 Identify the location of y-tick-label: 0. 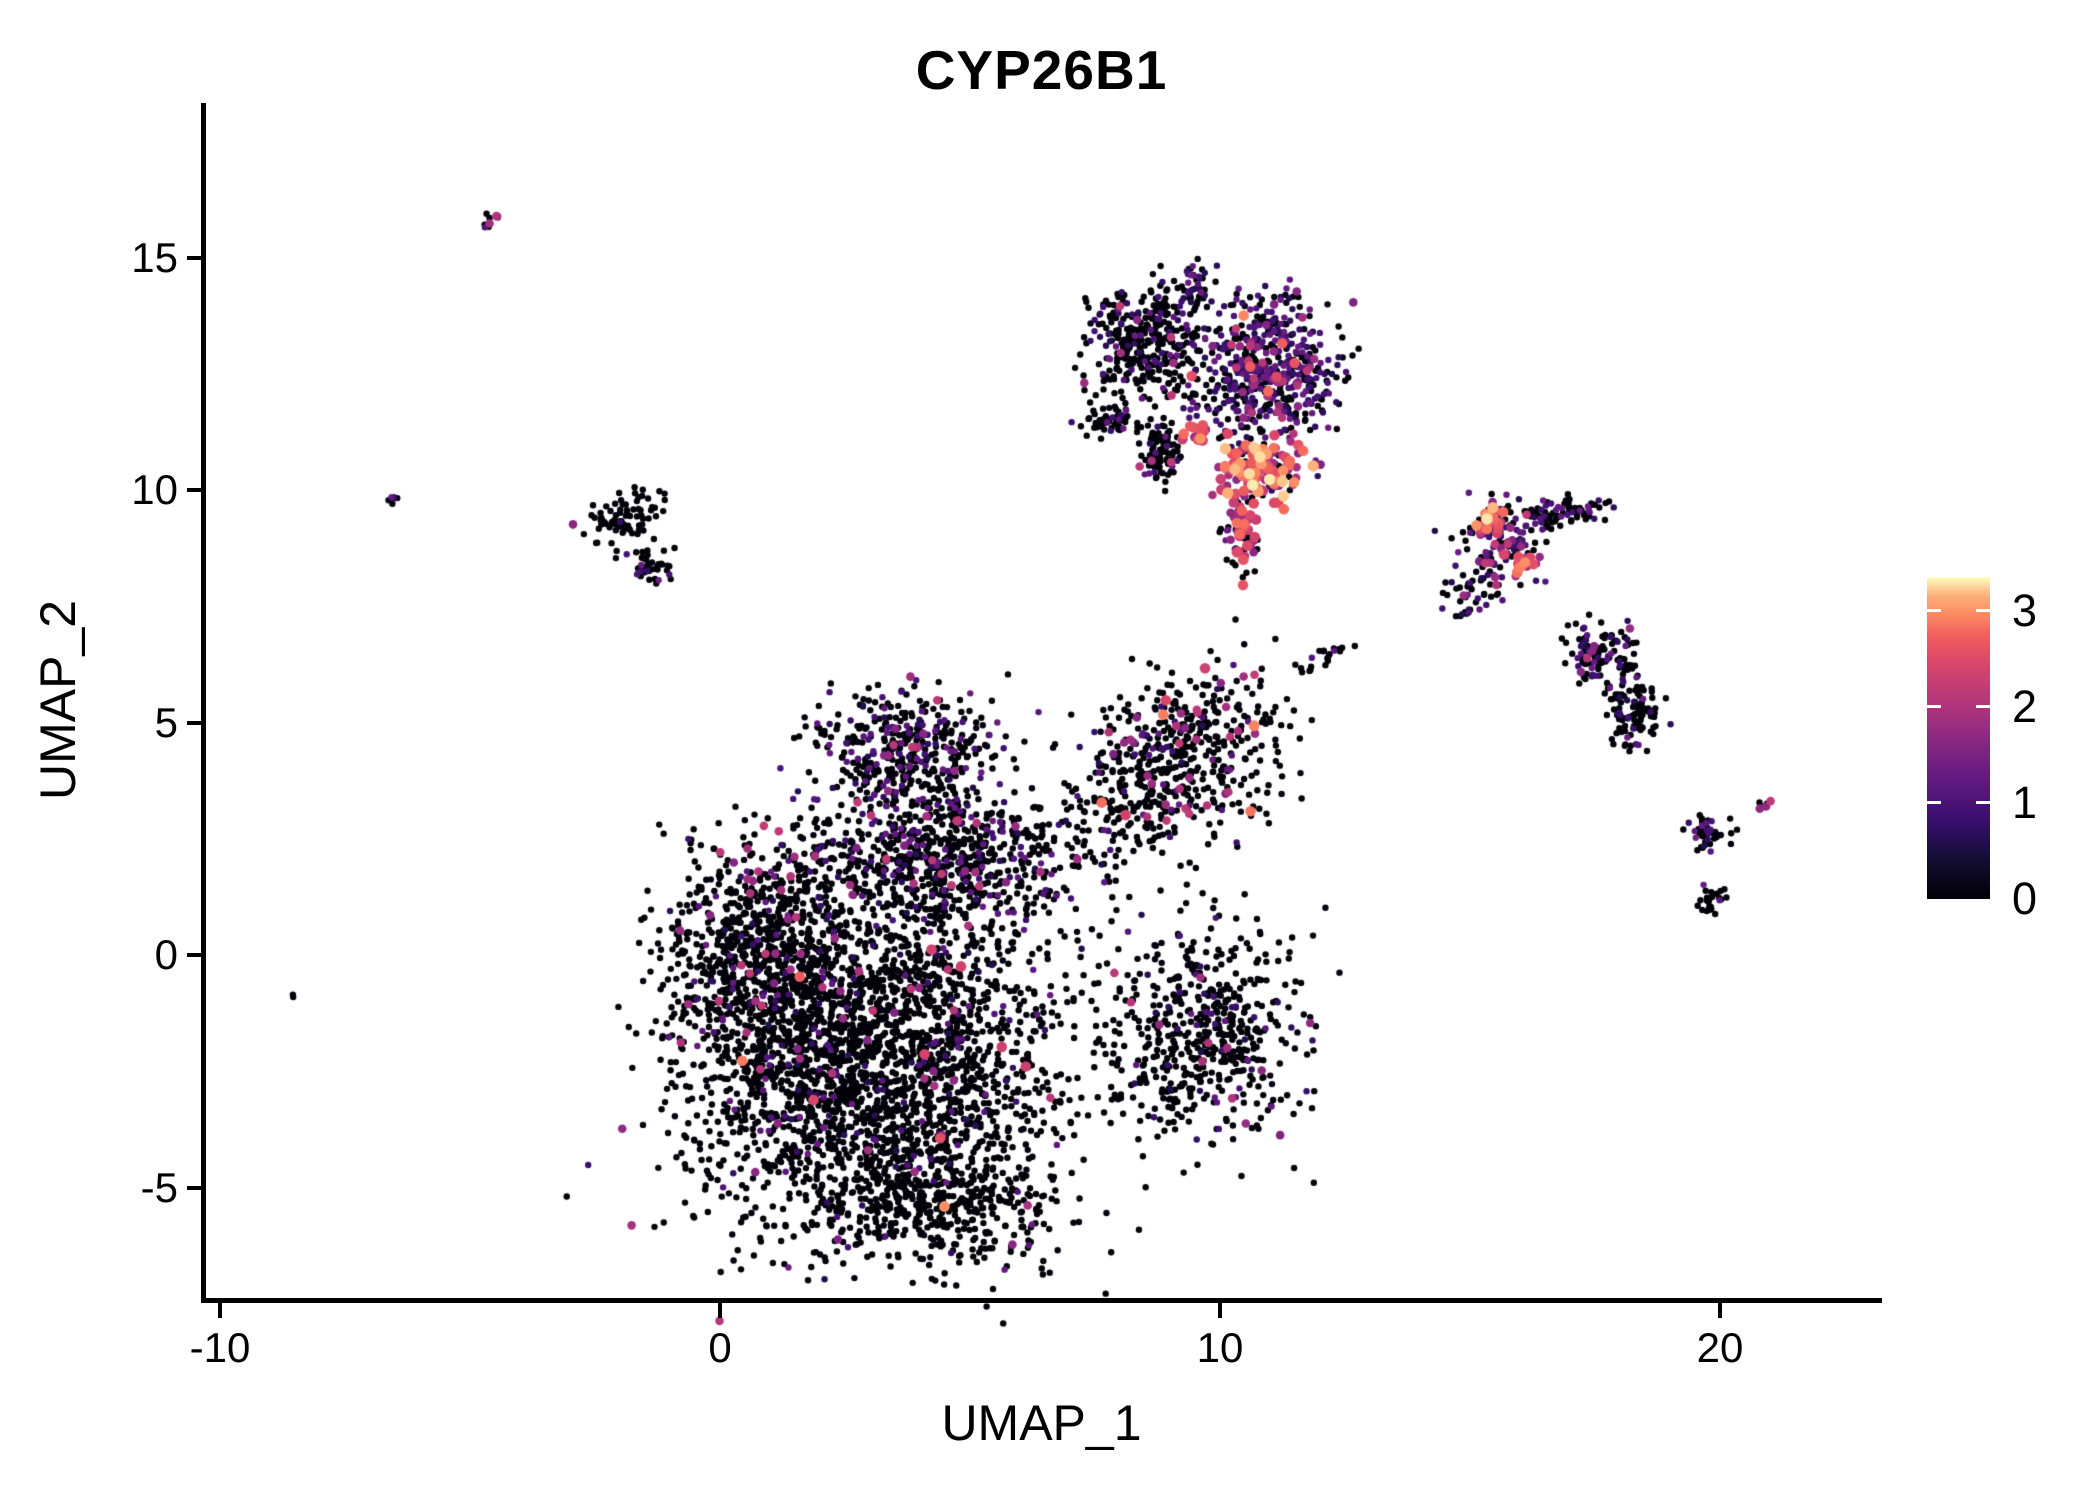
(166, 954).